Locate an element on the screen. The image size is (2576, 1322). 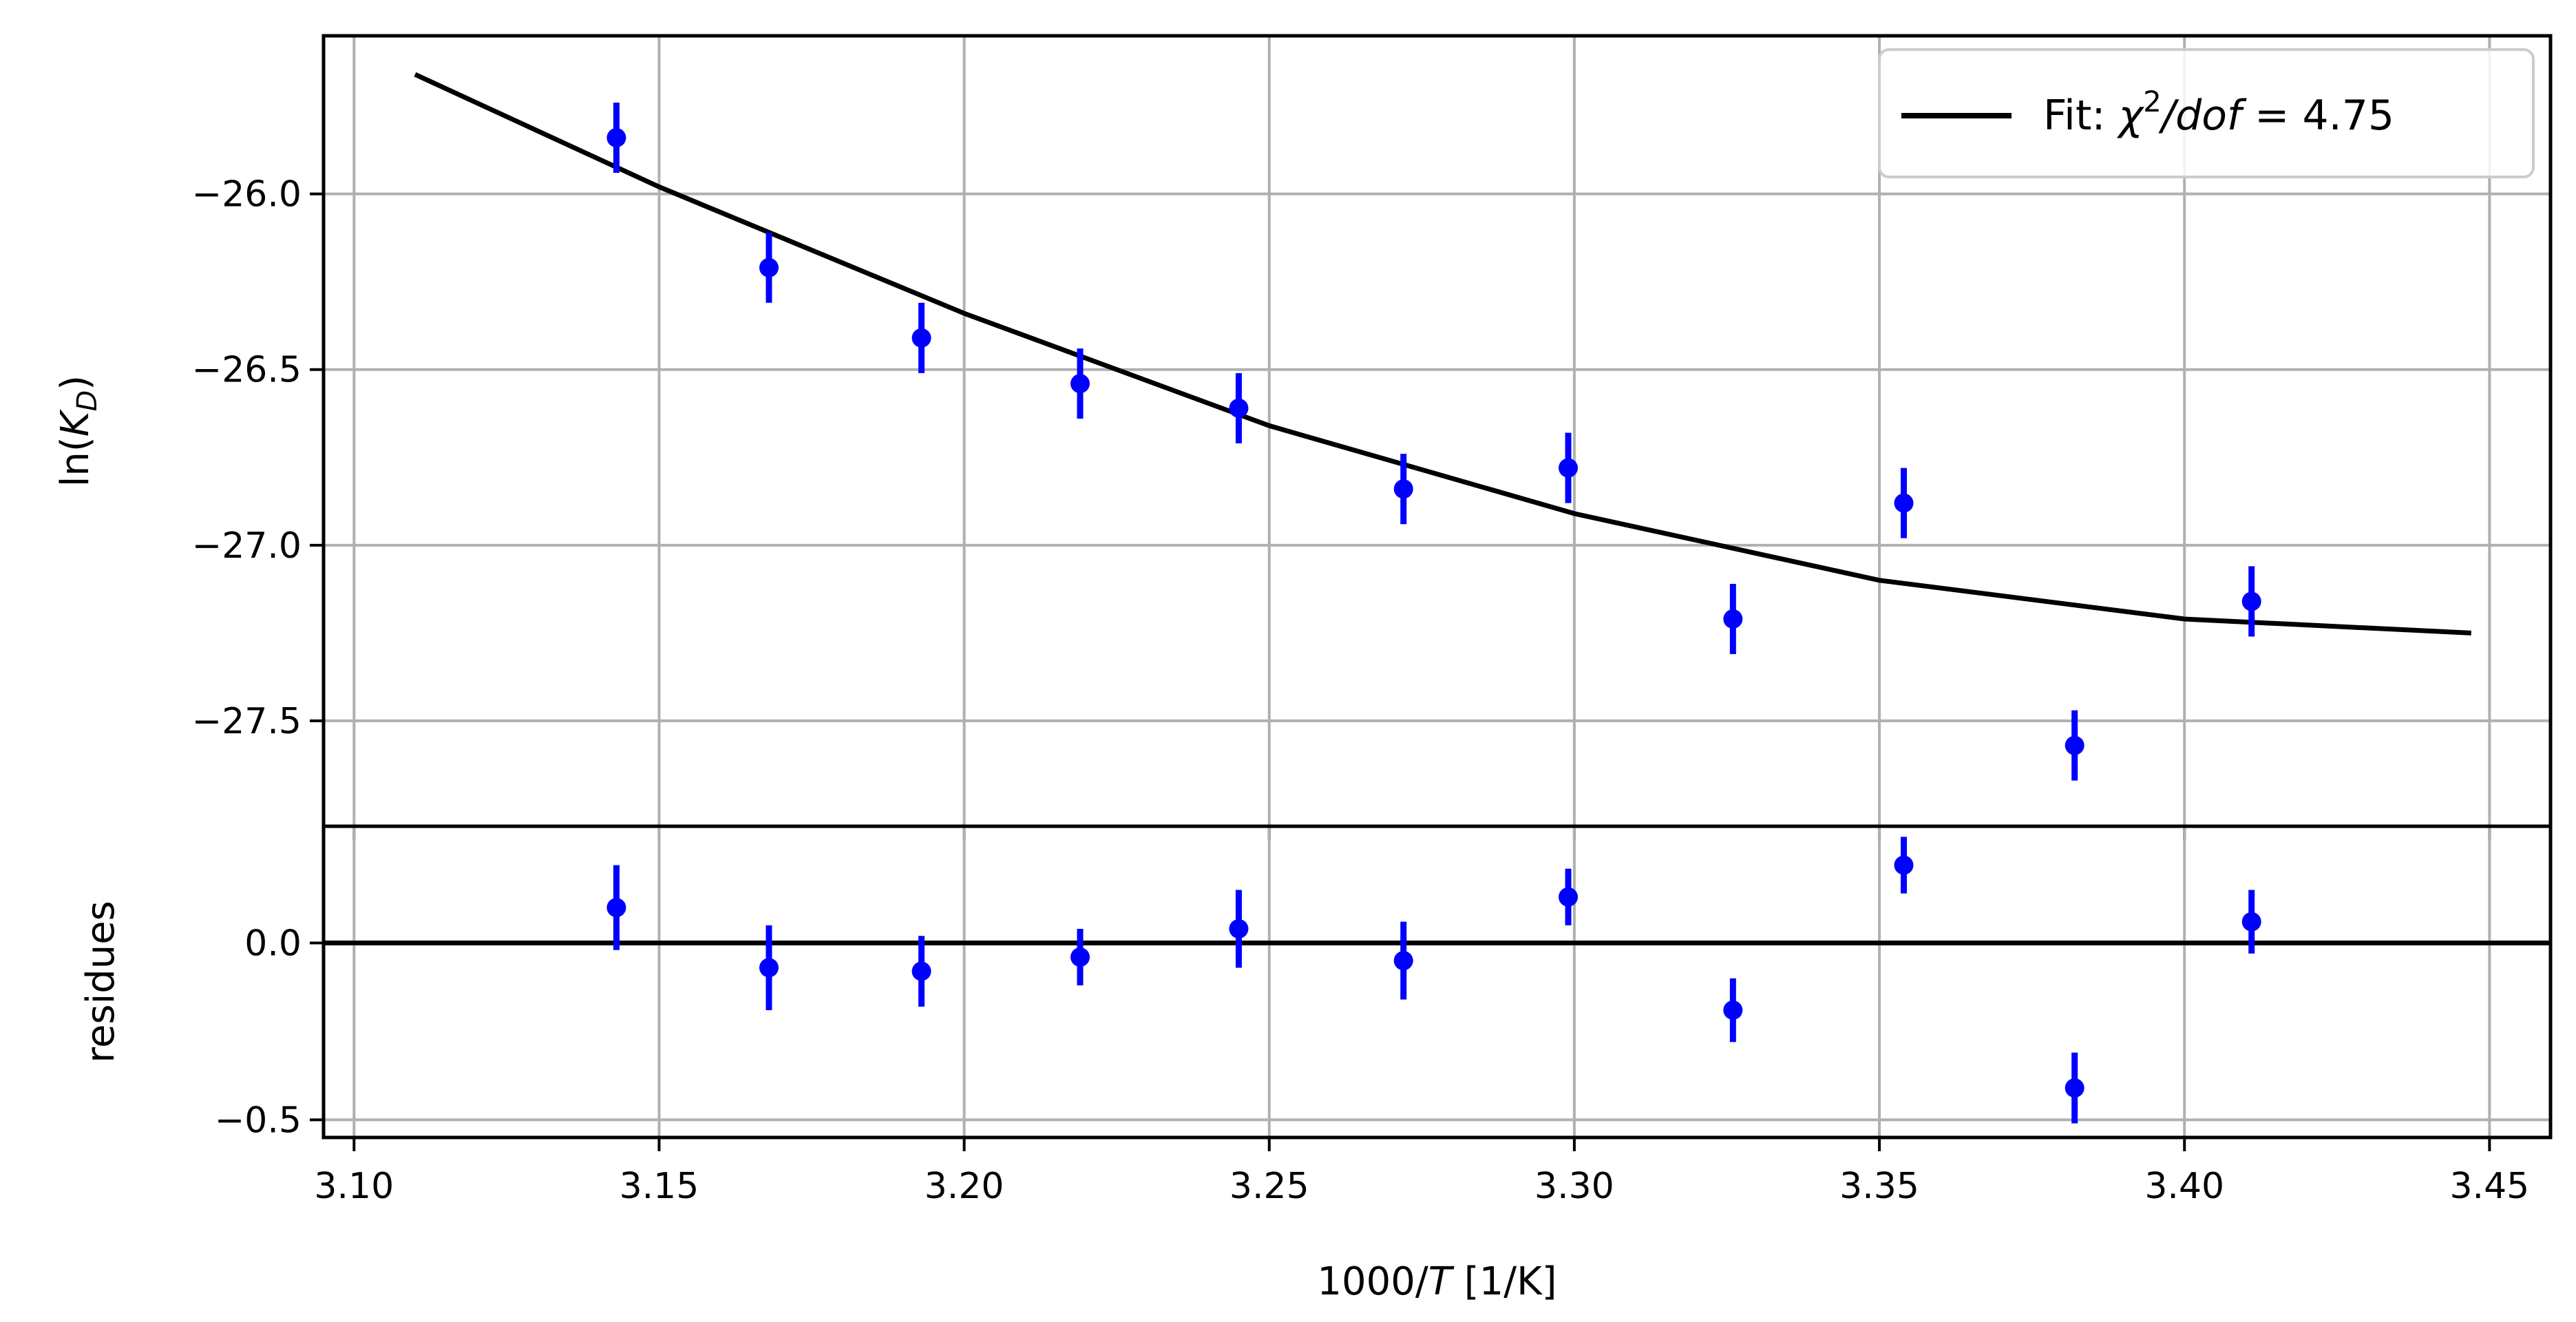
legend-fit-label: Fit: χ2/dof = 4.75 is located at coordinates (2219, 113).